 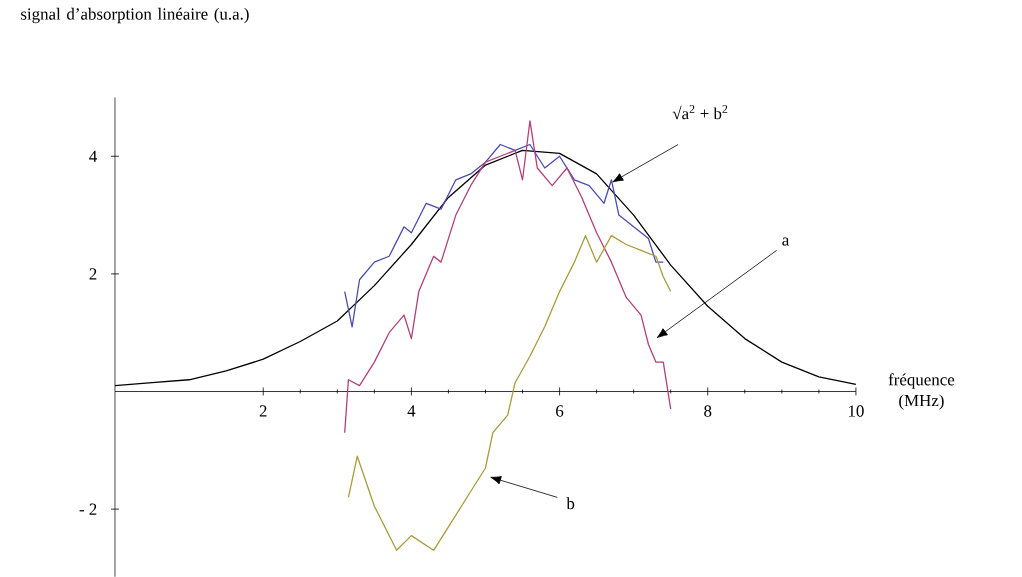 I want to click on y-tick-label: - 2, so click(x=88, y=509).